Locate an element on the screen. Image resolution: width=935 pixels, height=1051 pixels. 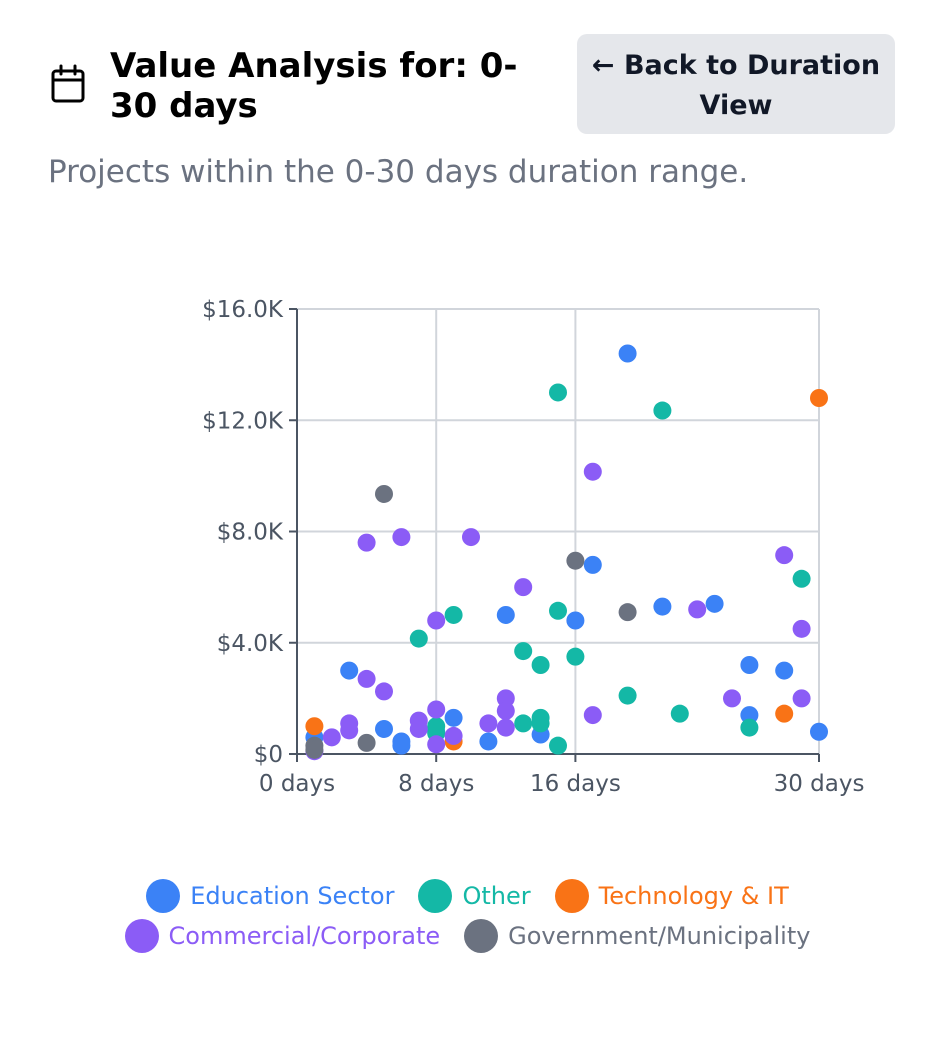
legend-item: Technology & IT is located at coordinates (671, 896).